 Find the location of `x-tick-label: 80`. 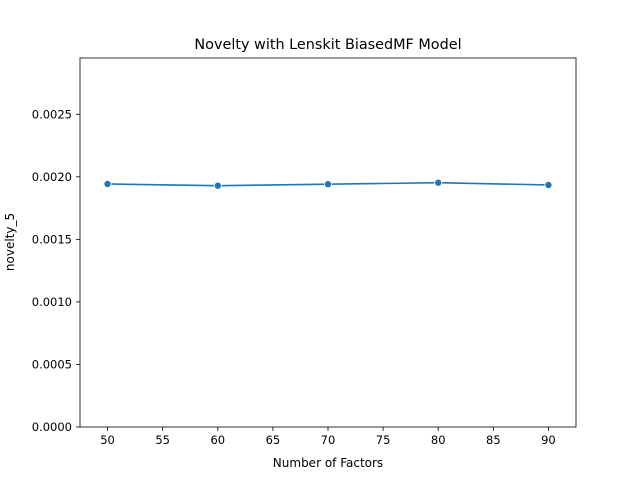

x-tick-label: 80 is located at coordinates (438, 440).